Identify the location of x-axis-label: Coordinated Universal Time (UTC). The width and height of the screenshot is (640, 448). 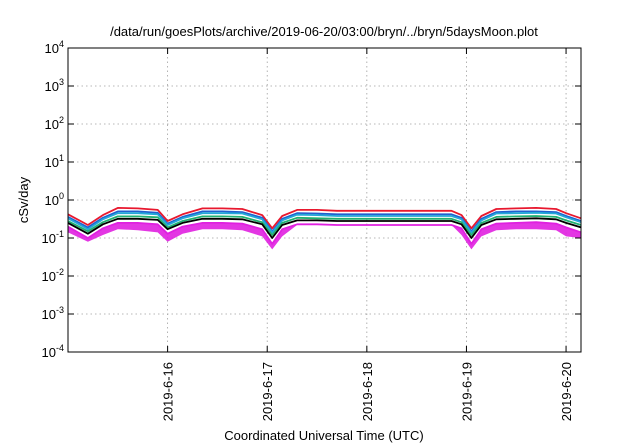
(323, 435).